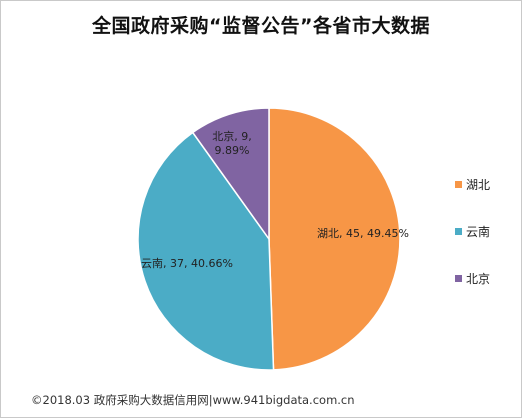 The width and height of the screenshot is (522, 418). I want to click on data-label-3: 北京, 9, 9.89%, so click(232, 143).